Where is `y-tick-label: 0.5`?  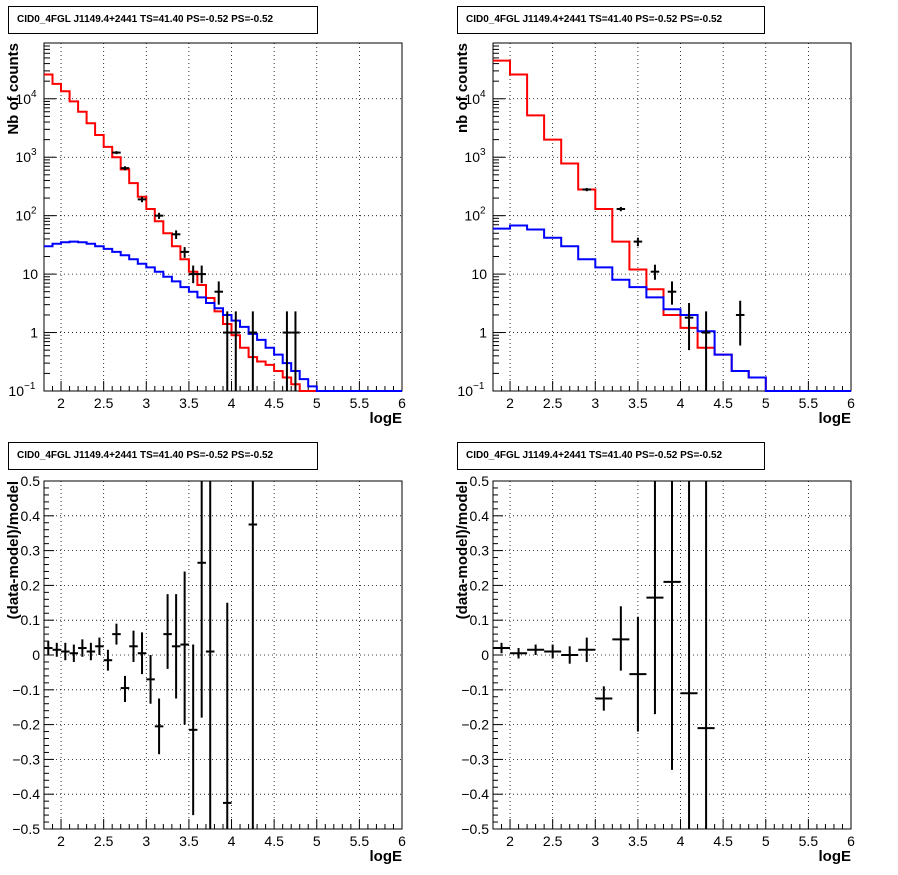
y-tick-label: 0.5 is located at coordinates (31, 481).